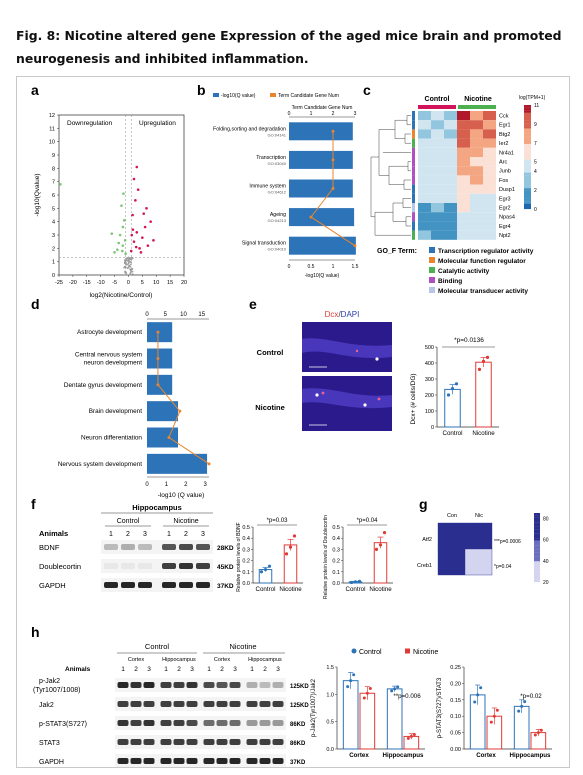 This screenshot has height=775, width=583. What do you see at coordinates (505, 227) in the screenshot?
I see `heatmap-gene-label: Egr4` at bounding box center [505, 227].